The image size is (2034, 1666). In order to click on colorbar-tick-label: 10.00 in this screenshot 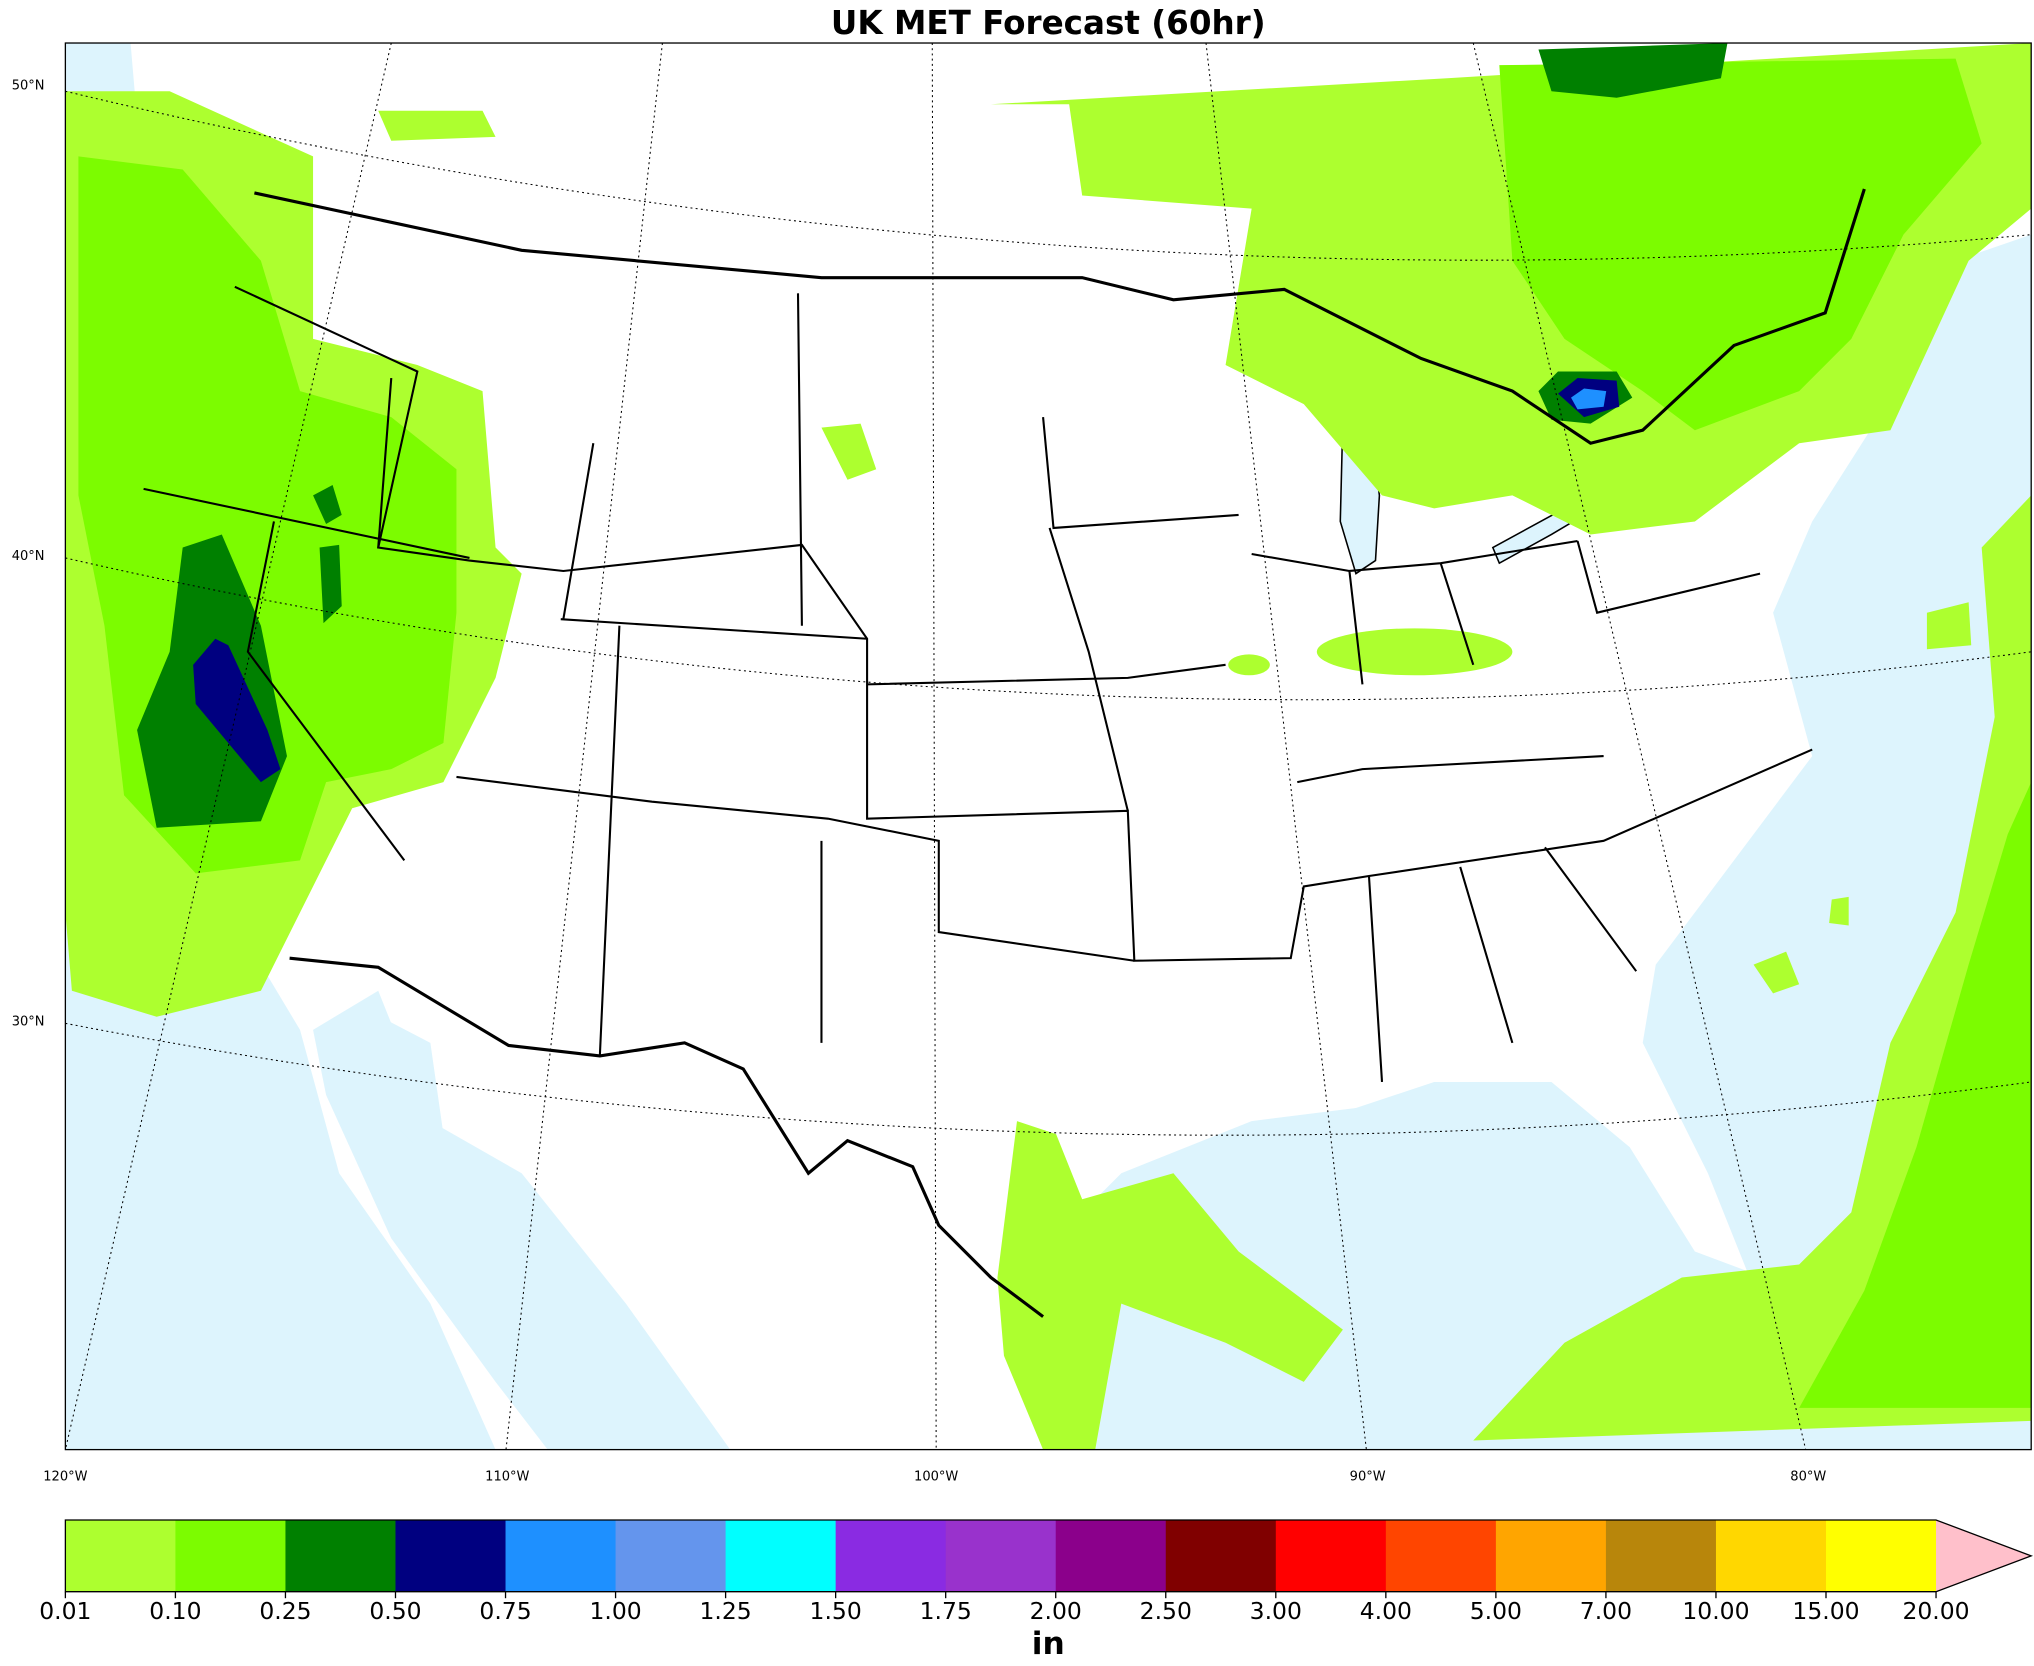, I will do `click(1715, 1611)`.